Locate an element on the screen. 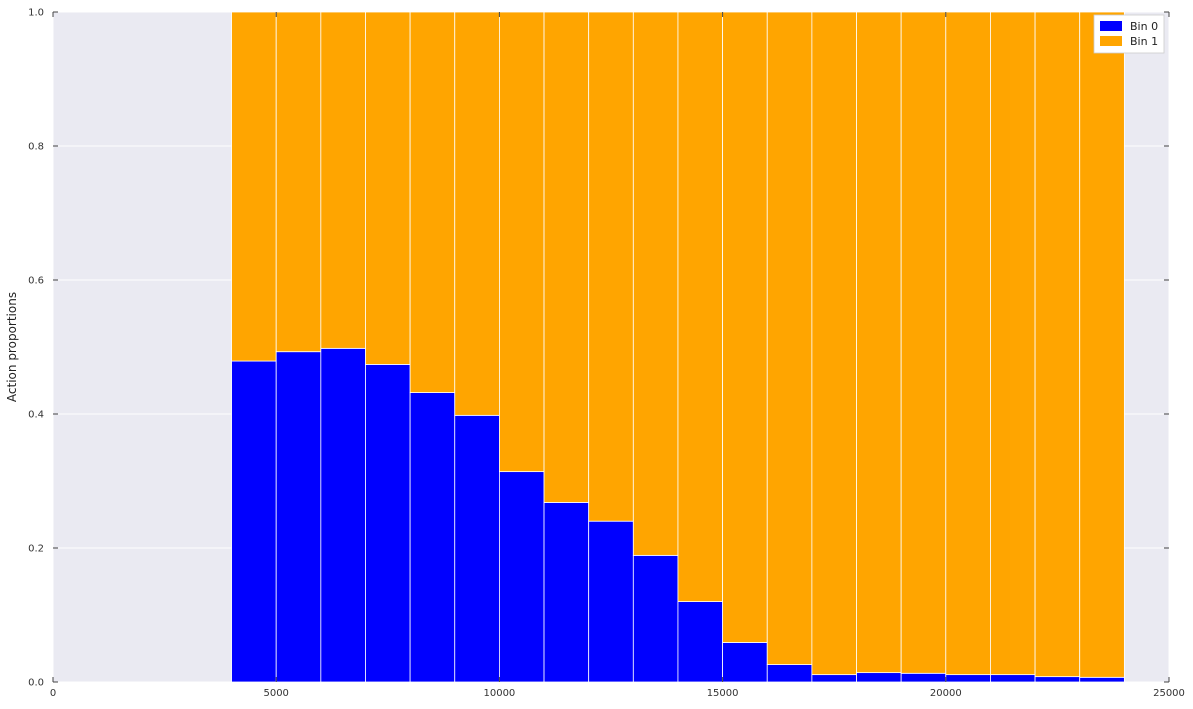  y-tick-label: 1.0 is located at coordinates (36, 13).